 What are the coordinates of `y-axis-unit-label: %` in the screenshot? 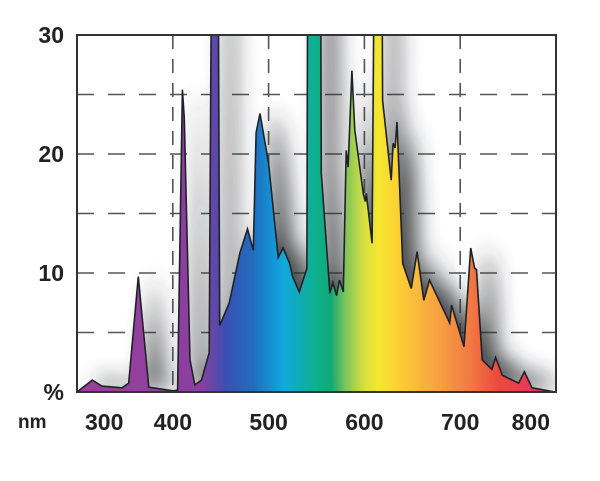 It's located at (54, 392).